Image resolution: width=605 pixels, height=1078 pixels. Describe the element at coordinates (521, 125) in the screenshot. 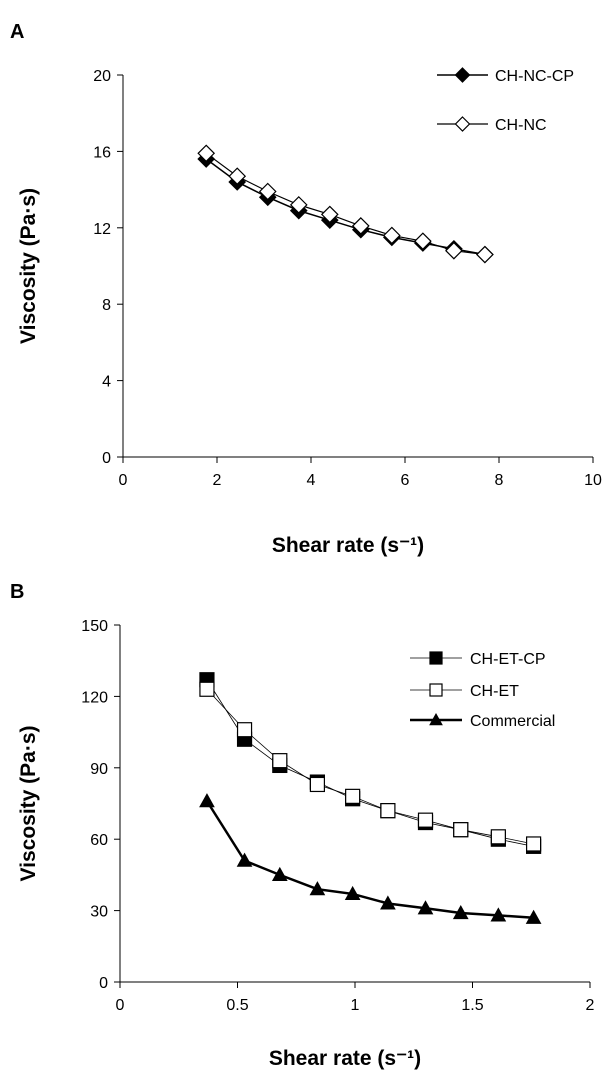

I see `legend-label-ch-nc: CH-NC` at that location.